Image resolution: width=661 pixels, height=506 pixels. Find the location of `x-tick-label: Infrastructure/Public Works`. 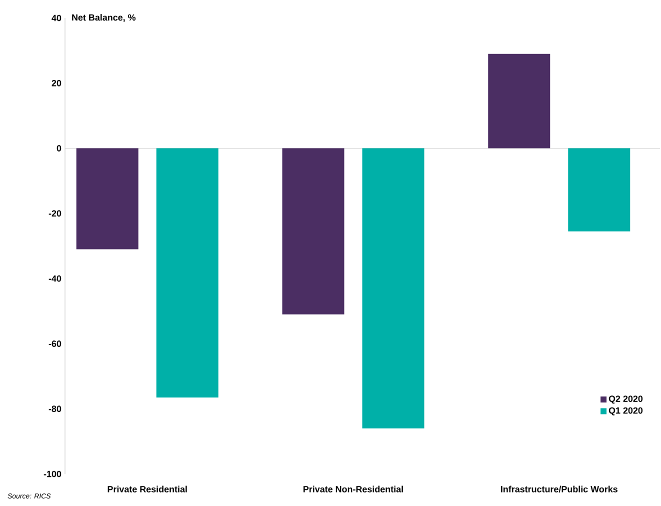

x-tick-label: Infrastructure/Public Works is located at coordinates (559, 489).